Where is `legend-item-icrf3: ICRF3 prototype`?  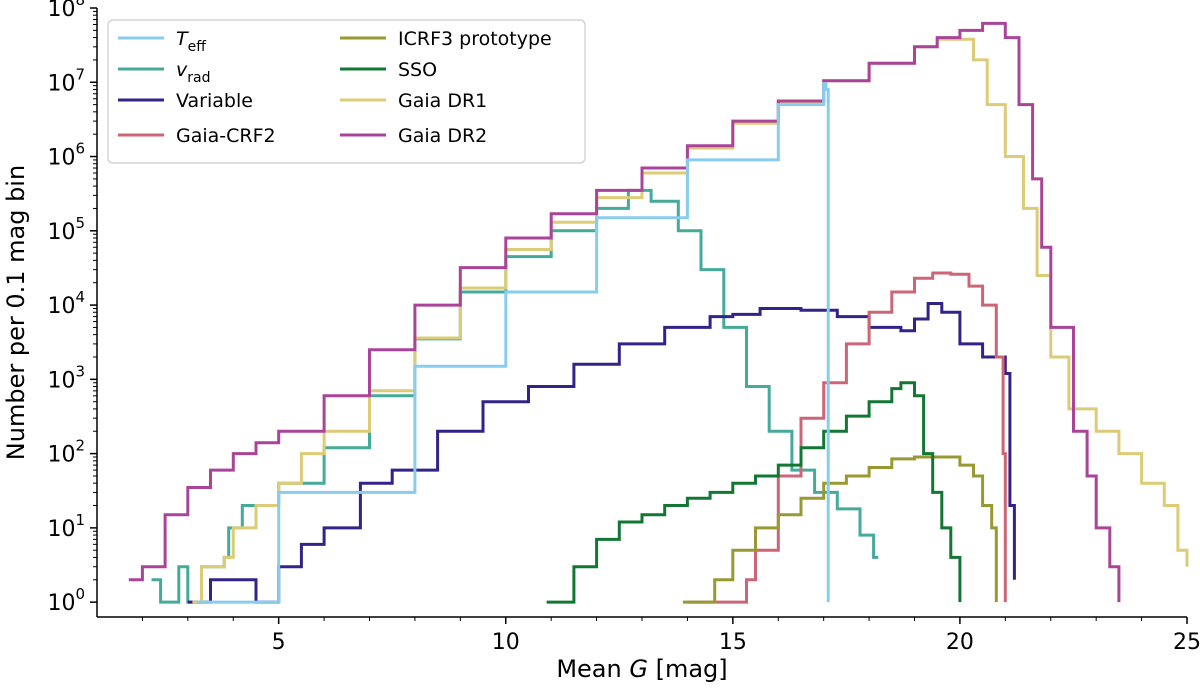 legend-item-icrf3: ICRF3 prototype is located at coordinates (446, 39).